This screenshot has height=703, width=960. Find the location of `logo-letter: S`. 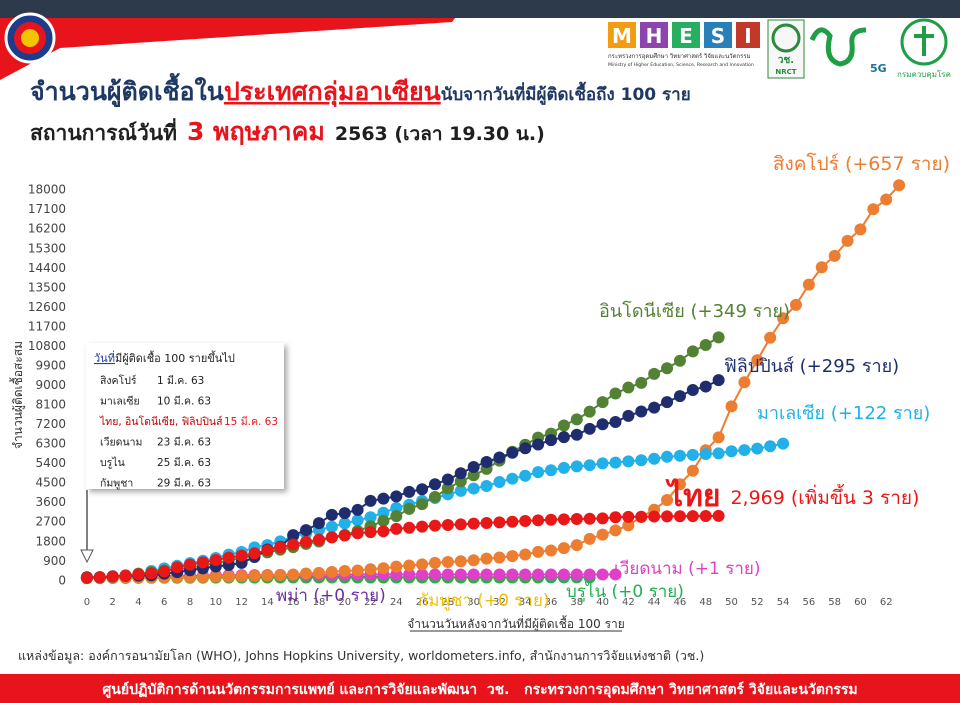

logo-letter: S is located at coordinates (718, 36).